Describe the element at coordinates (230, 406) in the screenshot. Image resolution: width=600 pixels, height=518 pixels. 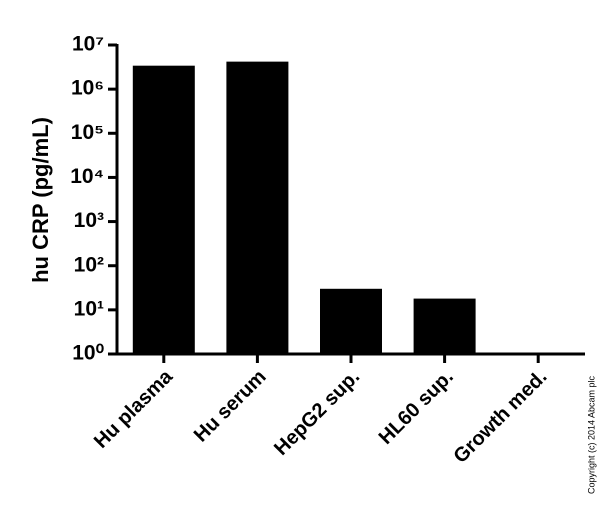
I see `x-tick-label: Hu serum` at that location.